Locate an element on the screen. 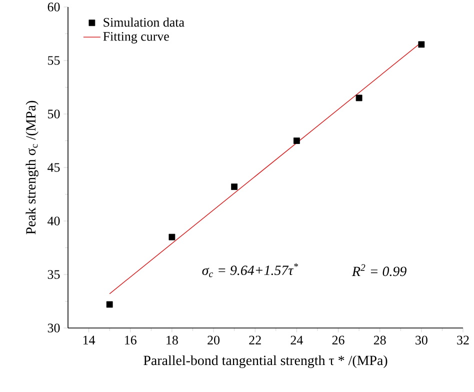  x-tick-label: 32 is located at coordinates (463, 340).